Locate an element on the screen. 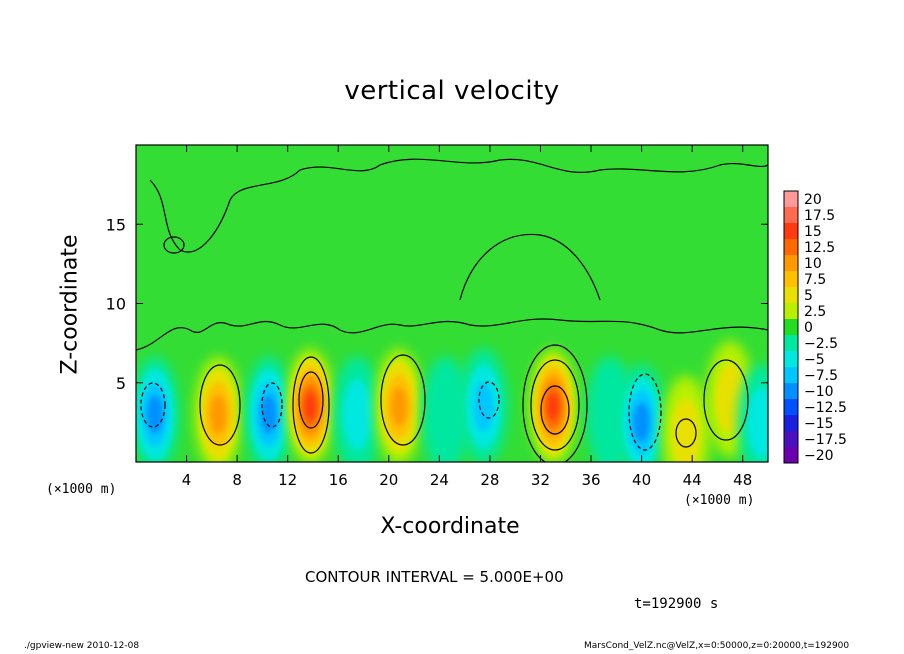 The height and width of the screenshot is (654, 904). colorbar-label: 17.5 is located at coordinates (819, 216).